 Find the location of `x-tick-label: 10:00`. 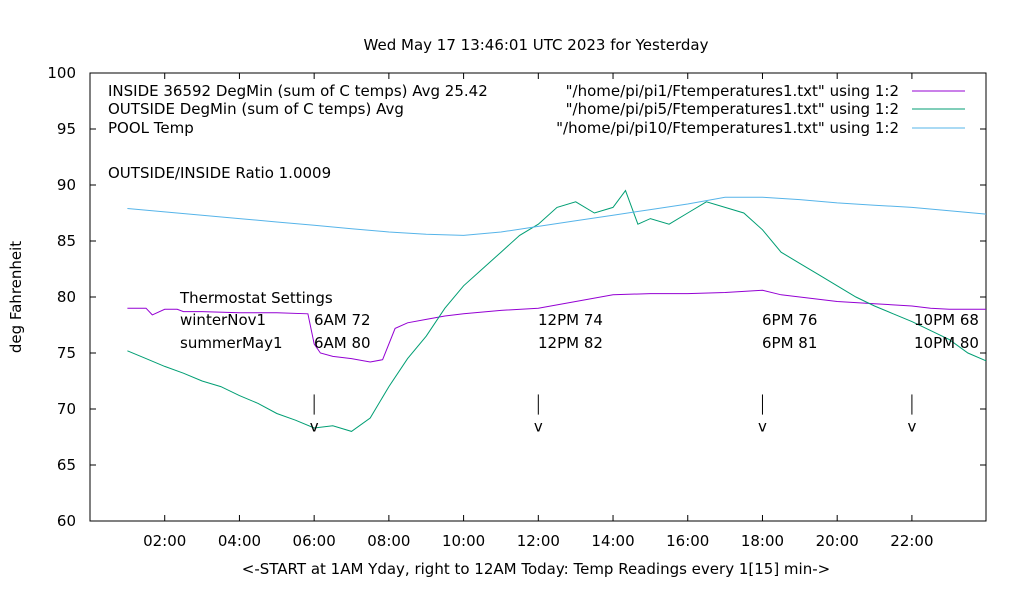

x-tick-label: 10:00 is located at coordinates (463, 541).